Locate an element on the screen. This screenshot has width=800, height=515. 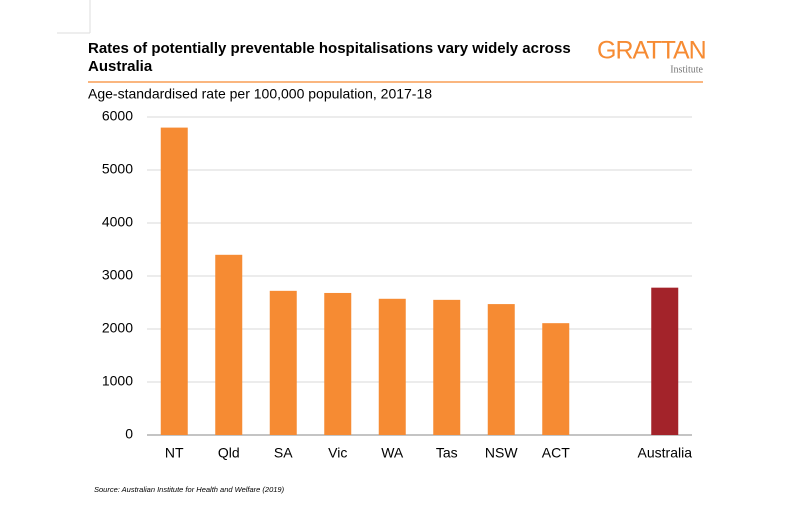
y-tick-label: 2000 is located at coordinates (117, 328).